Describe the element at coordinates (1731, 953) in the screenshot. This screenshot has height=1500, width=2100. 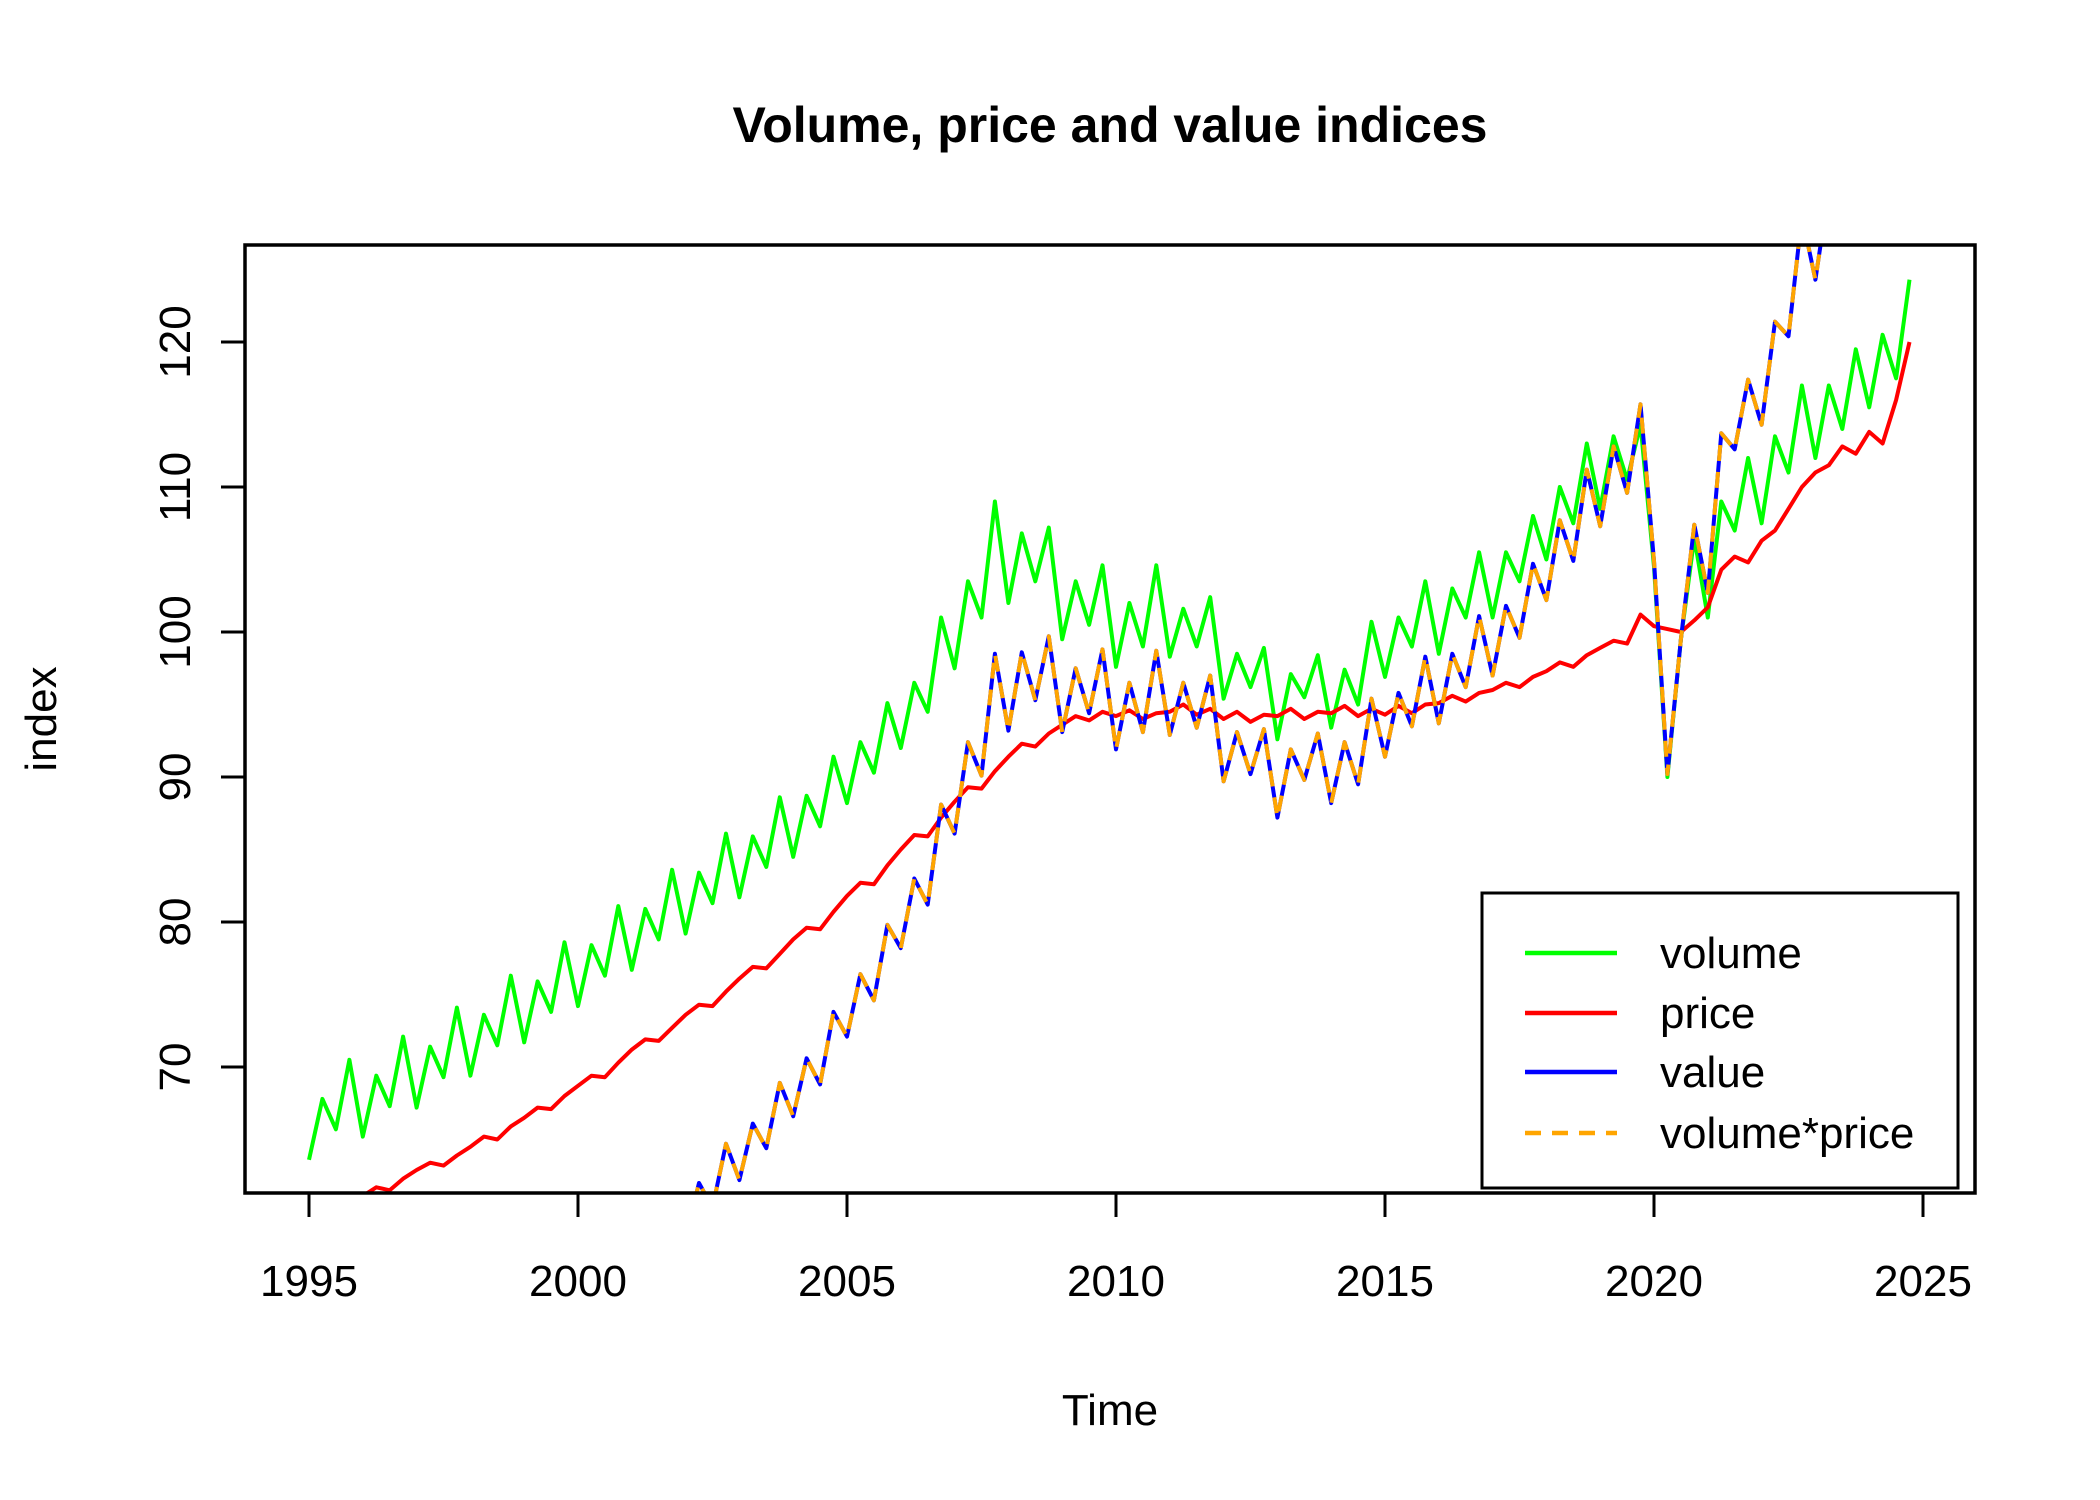
I see `legend-label-volume: volume` at that location.